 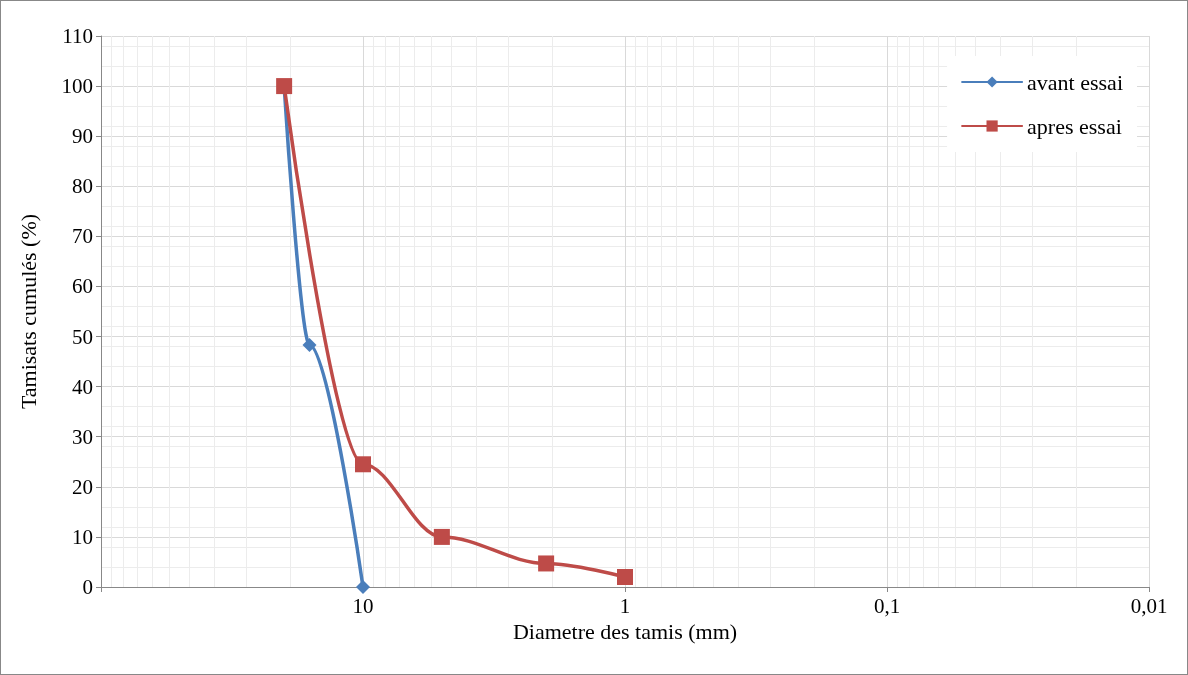 What do you see at coordinates (28, 311) in the screenshot?
I see `y-axis-title: Tamisats cumulés (%)` at bounding box center [28, 311].